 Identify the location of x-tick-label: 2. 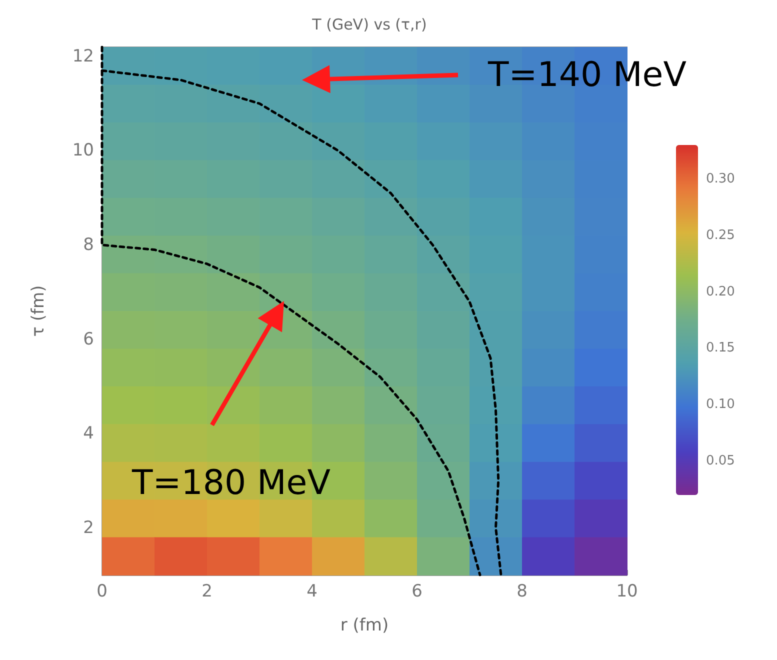
(207, 592).